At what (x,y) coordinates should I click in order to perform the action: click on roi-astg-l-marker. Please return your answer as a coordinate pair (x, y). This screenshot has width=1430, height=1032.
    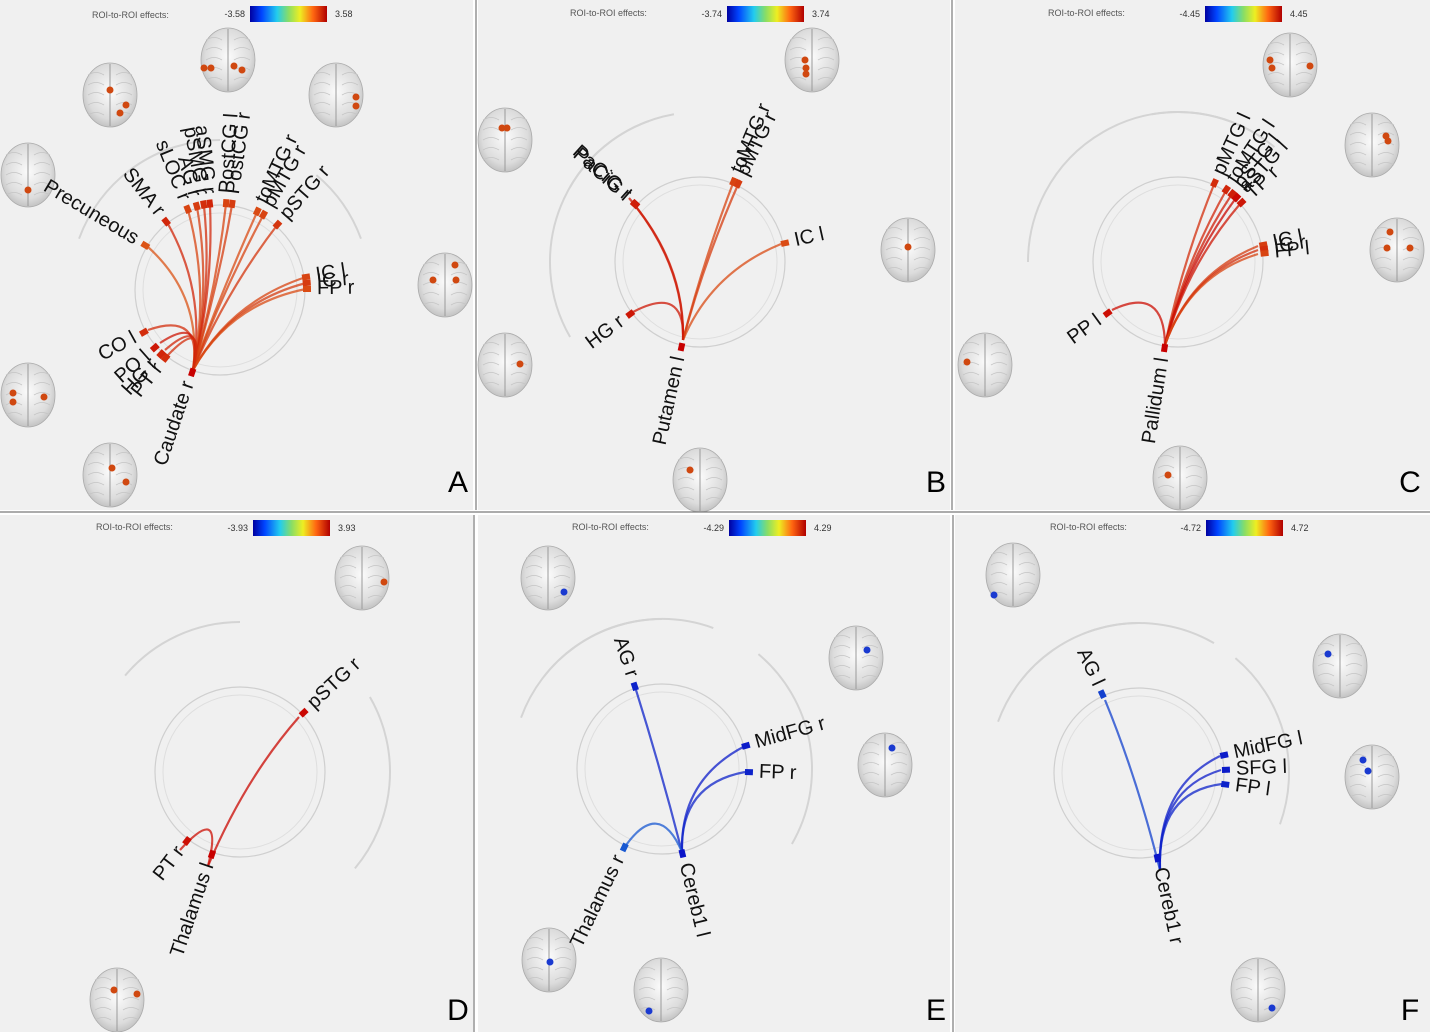
    Looking at the image, I should click on (1236, 197).